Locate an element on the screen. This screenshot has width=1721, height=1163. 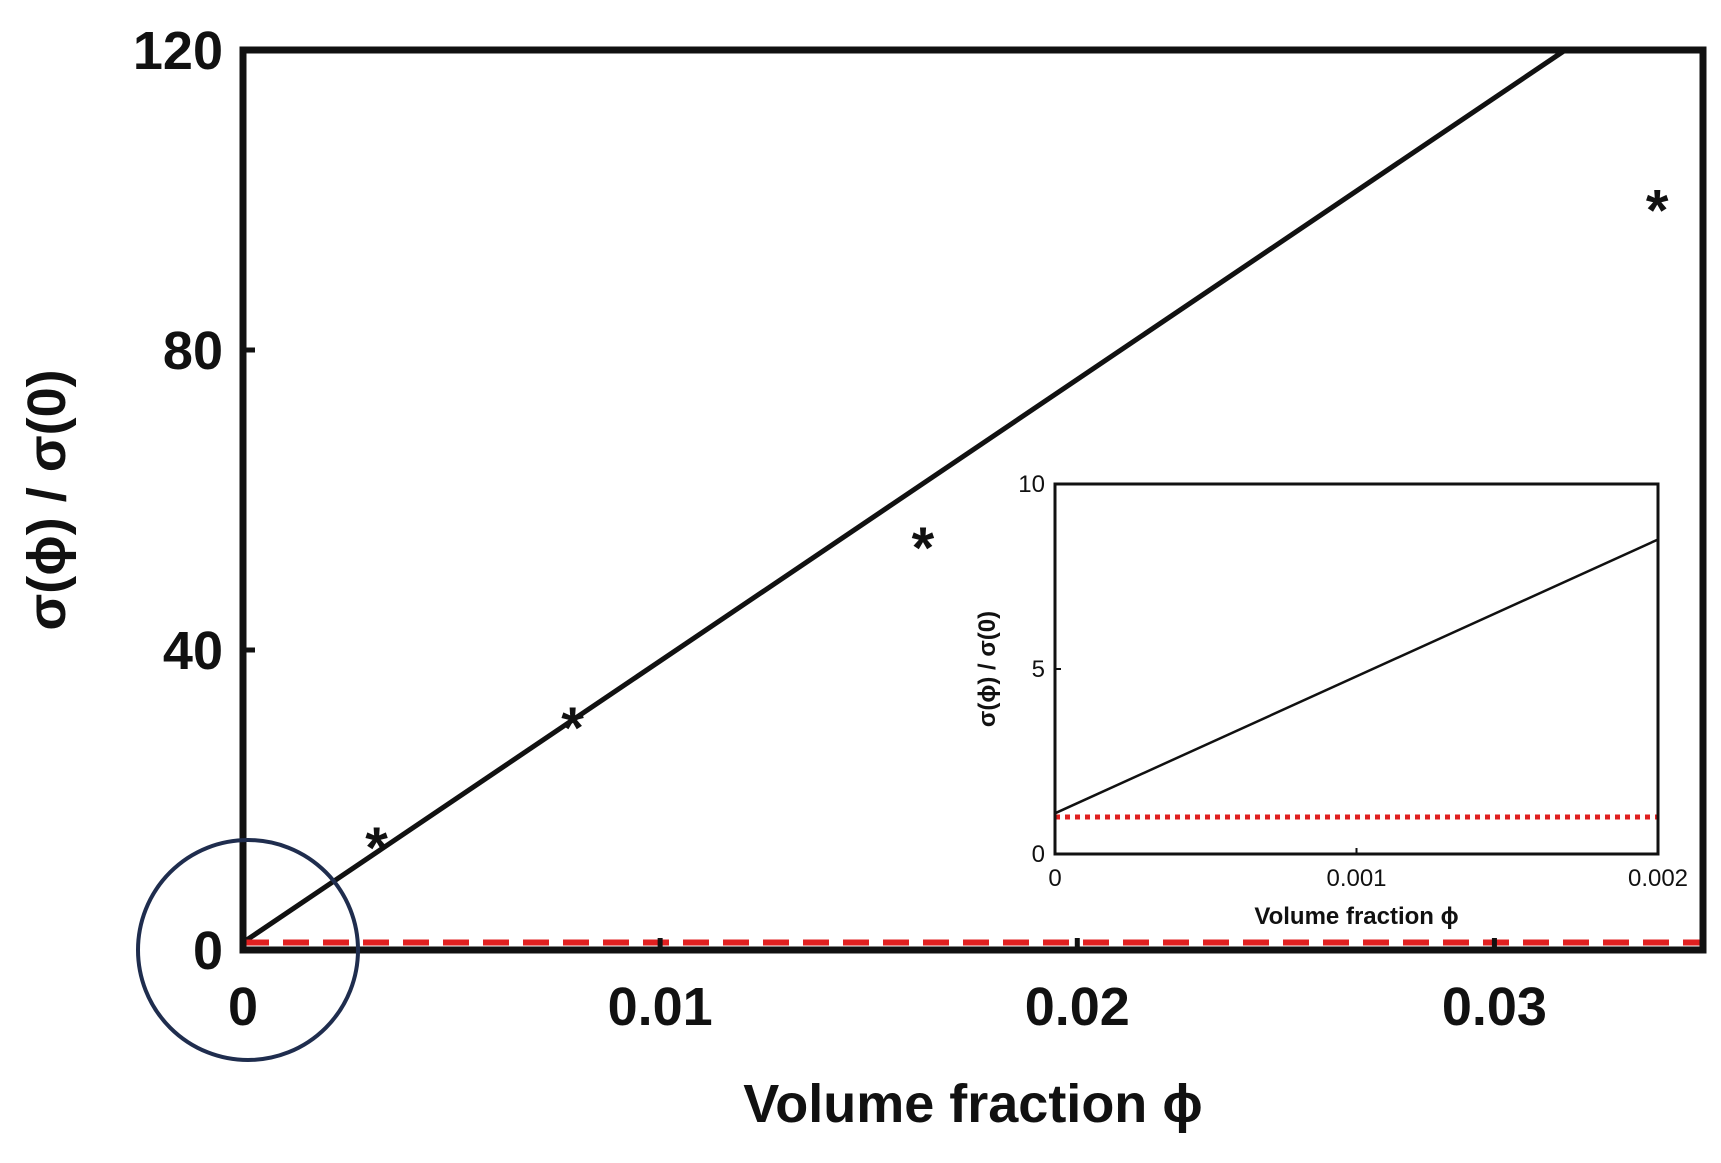
main-x-axis-label: Volume fraction ϕ is located at coordinates (973, 1104).